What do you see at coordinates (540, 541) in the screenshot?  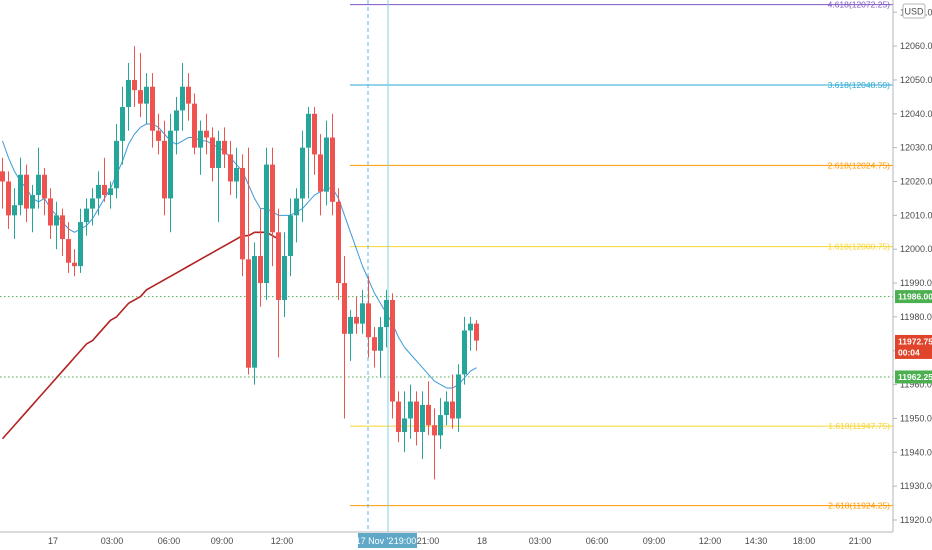 I see `time-tick-label: 03:00` at bounding box center [540, 541].